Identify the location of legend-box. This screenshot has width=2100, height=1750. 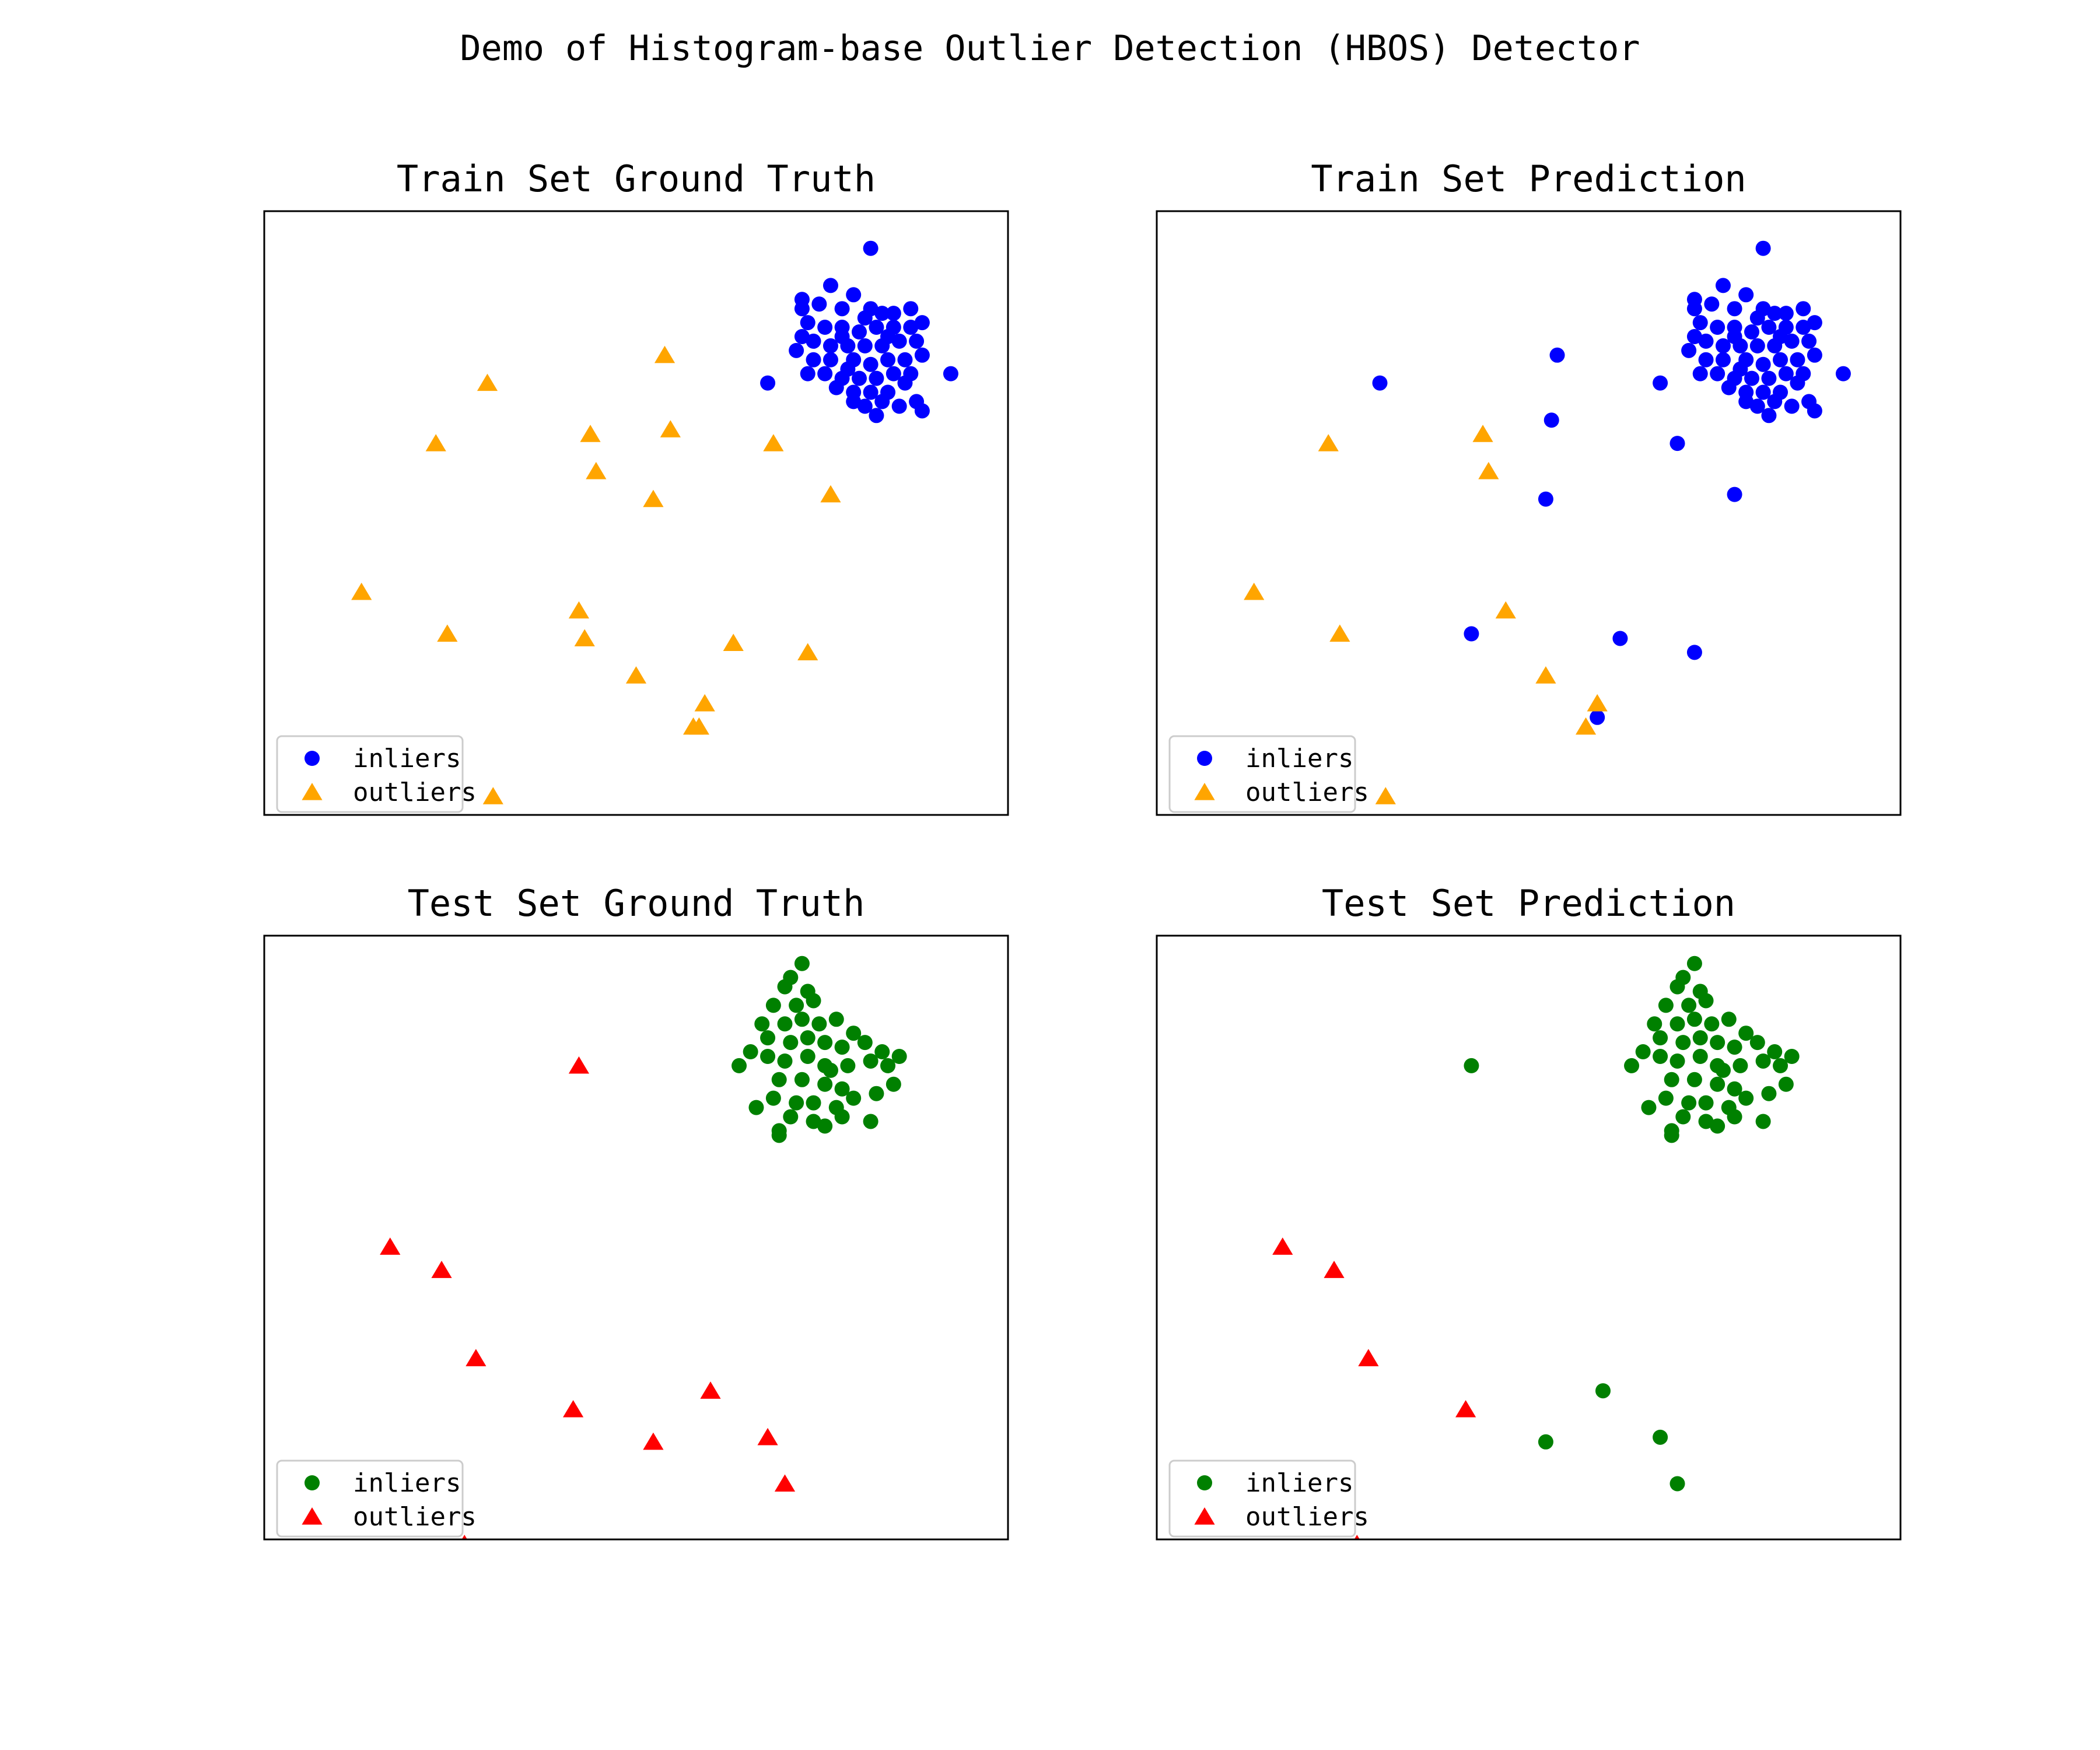
(370, 774).